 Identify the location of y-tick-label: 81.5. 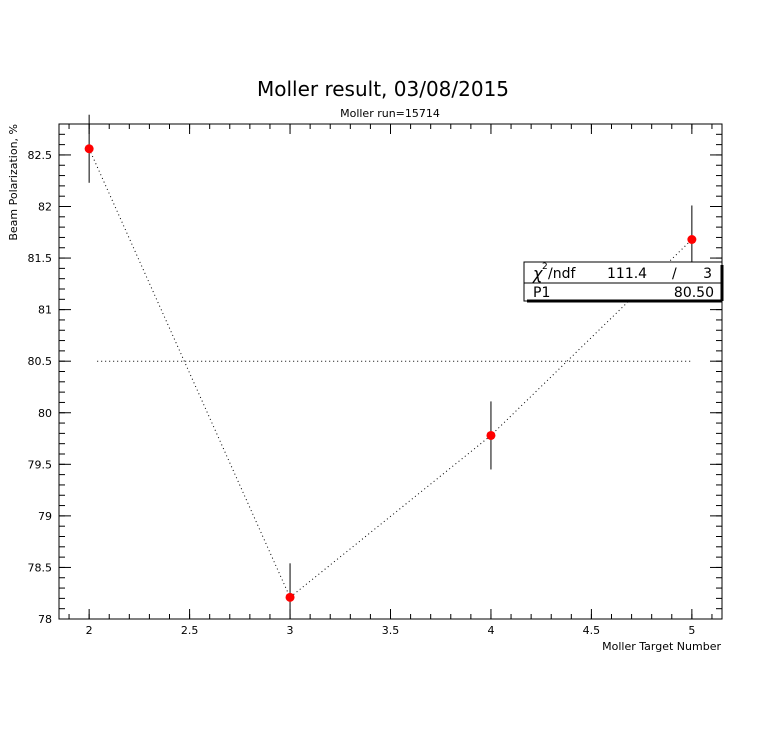
(40, 258).